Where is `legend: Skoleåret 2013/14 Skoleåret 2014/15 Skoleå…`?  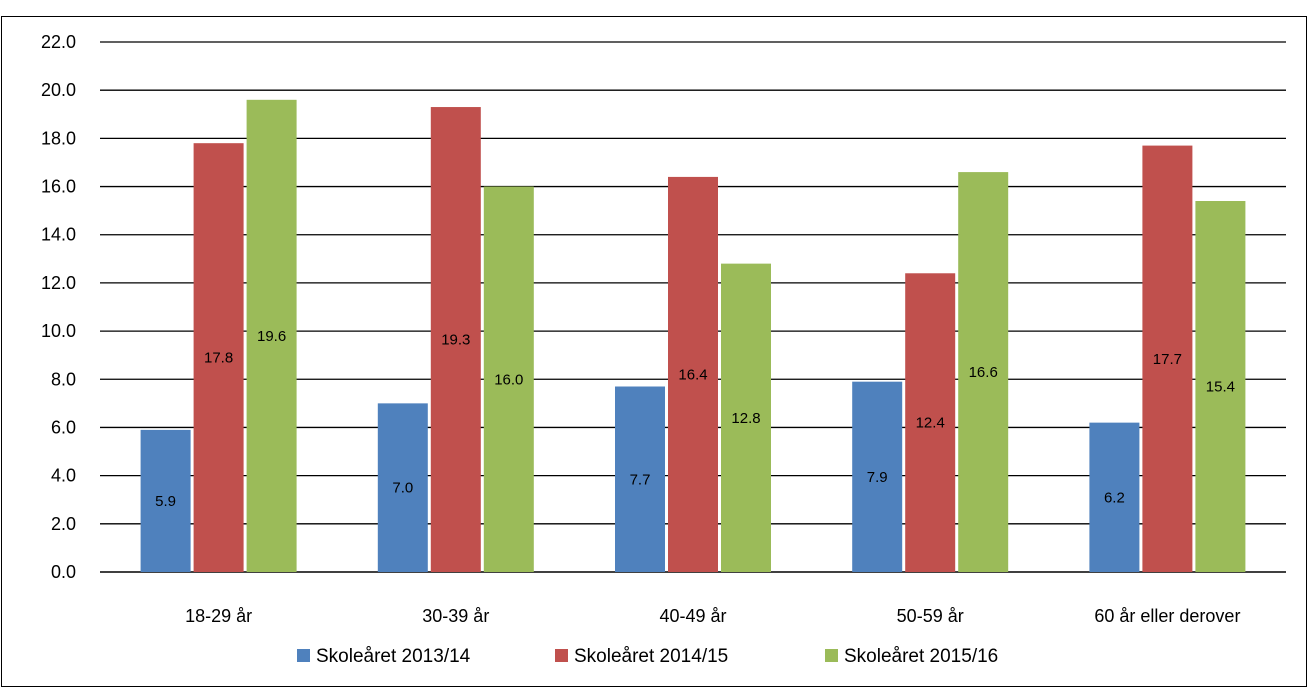
legend: Skoleåret 2013/14 Skoleåret 2014/15 Skoleå… is located at coordinates (647, 656).